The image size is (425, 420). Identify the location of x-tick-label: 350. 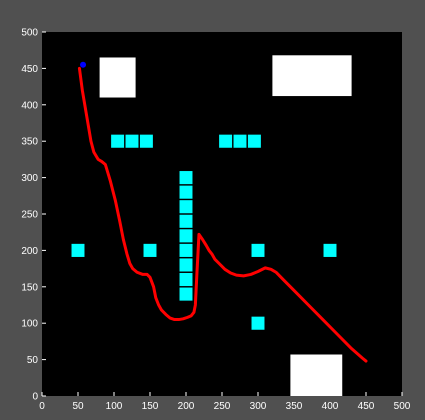
(294, 406).